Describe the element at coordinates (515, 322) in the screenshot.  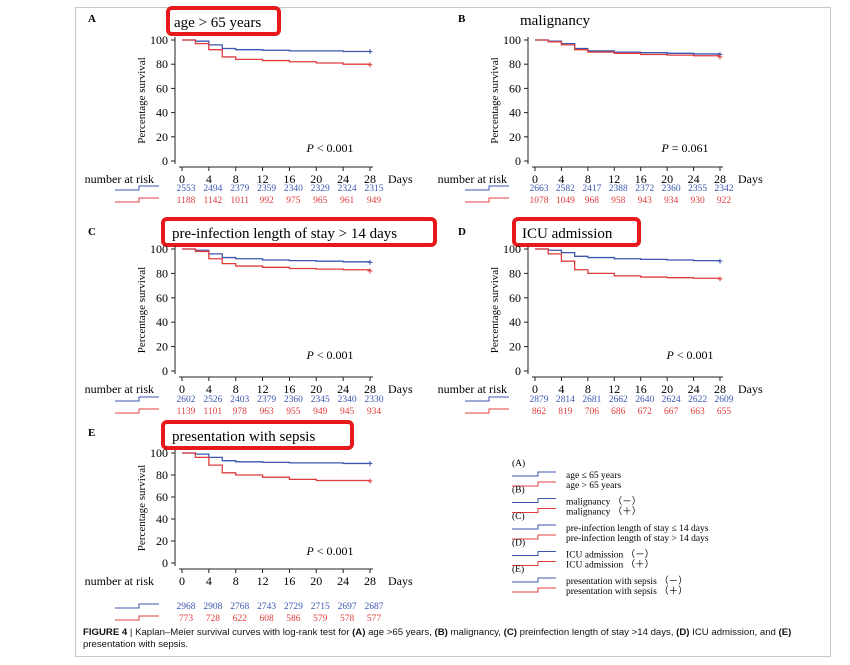
I see `y-tick-label: 40` at that location.